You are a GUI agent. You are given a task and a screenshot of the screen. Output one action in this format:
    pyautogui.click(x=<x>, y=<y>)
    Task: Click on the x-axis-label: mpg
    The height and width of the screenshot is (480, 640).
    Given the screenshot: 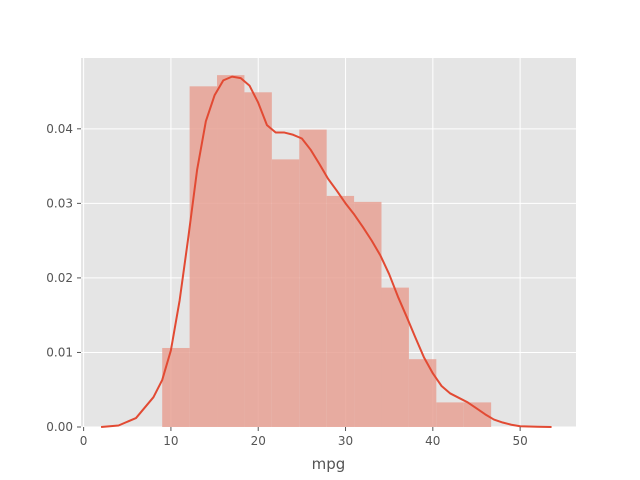 What is the action you would take?
    pyautogui.click(x=329, y=464)
    